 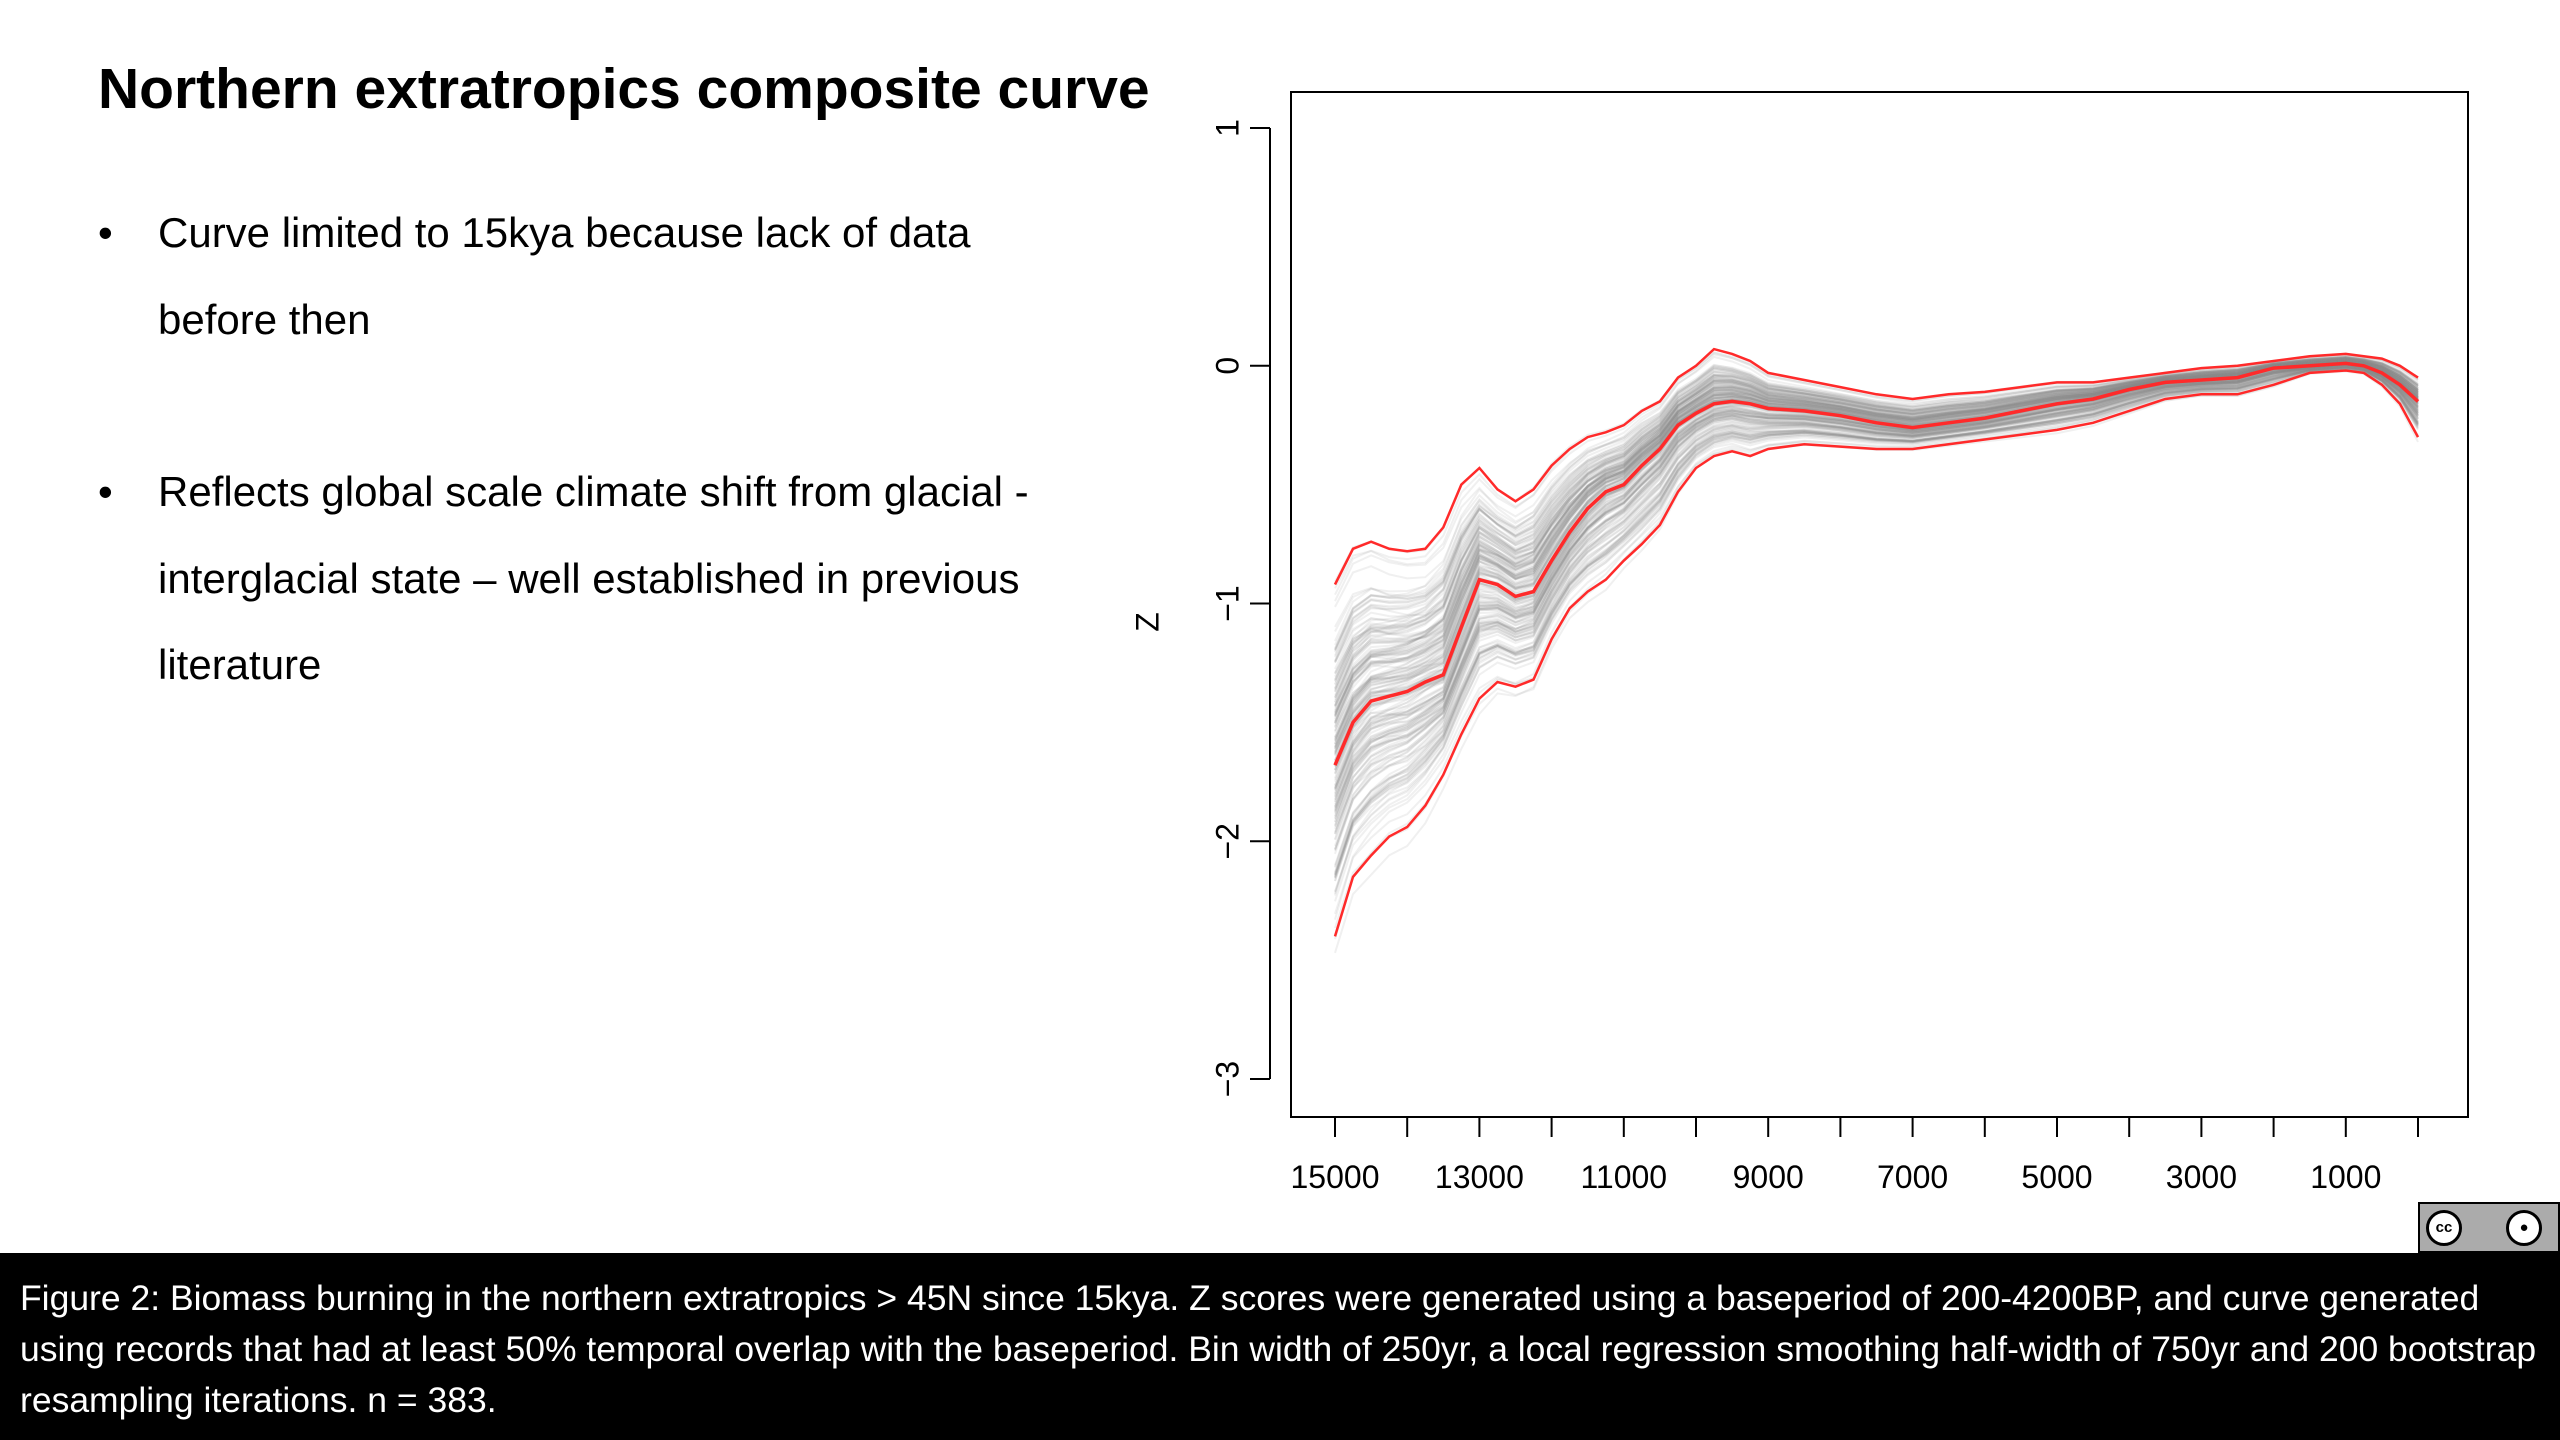 What do you see at coordinates (1623, 1177) in the screenshot?
I see `x-tick-label: 11000` at bounding box center [1623, 1177].